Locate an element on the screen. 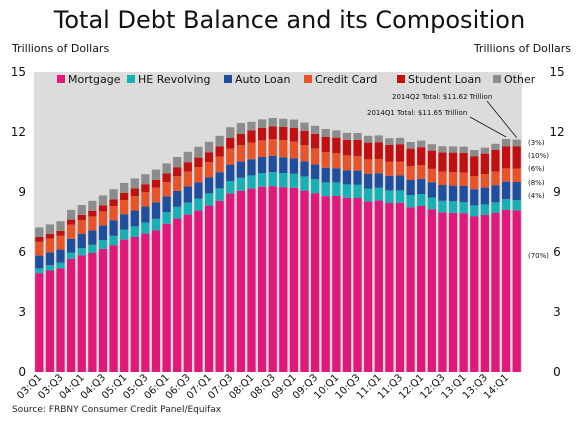 Image resolution: width=579 pixels, height=424 pixels. y-tick-label: 3 is located at coordinates (557, 312).